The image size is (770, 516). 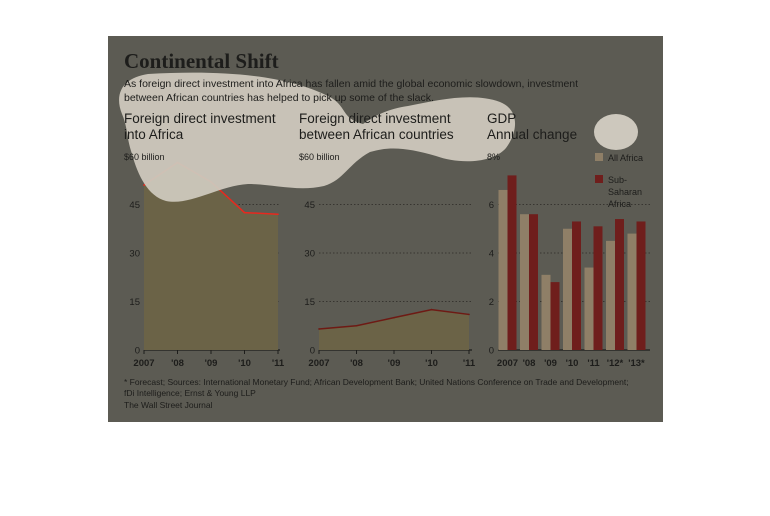 I want to click on panel2-heading-line2: between African countries, so click(x=376, y=134).